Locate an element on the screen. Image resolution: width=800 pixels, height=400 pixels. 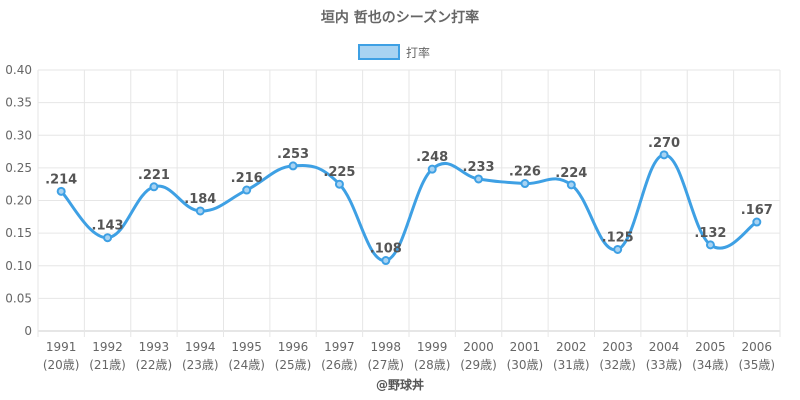
y-tick-label: 0.15 is located at coordinates (18, 233).